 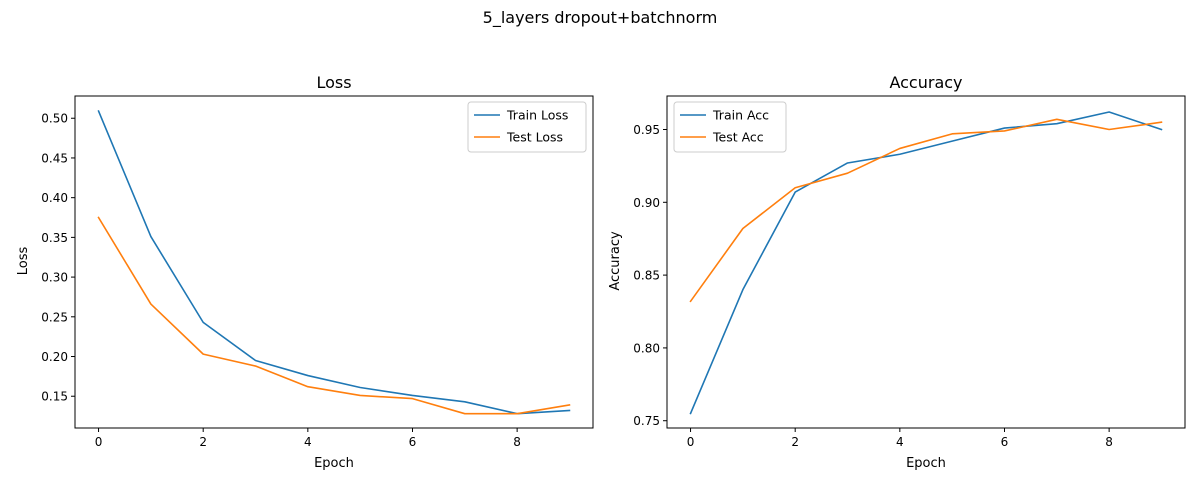 What do you see at coordinates (646, 348) in the screenshot?
I see `y-tick-label: 0.80` at bounding box center [646, 348].